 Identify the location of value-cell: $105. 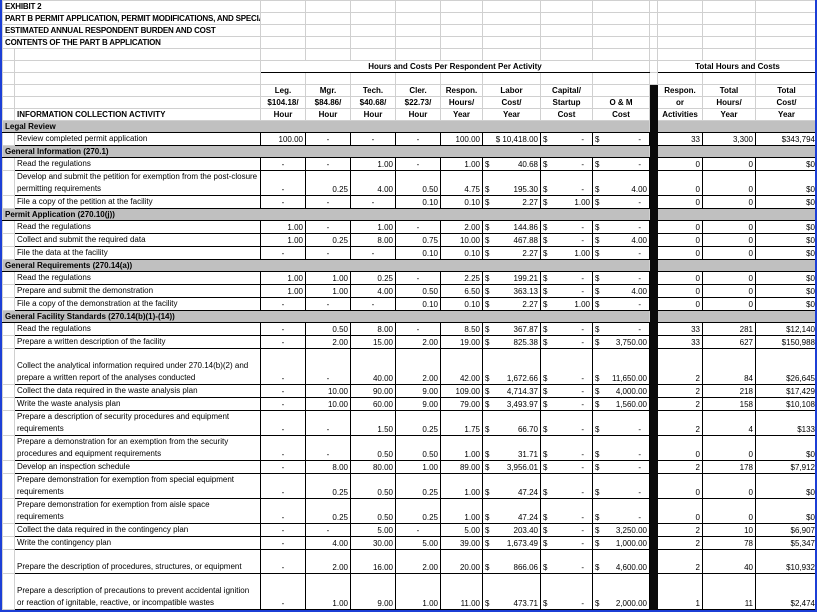
(785, 609).